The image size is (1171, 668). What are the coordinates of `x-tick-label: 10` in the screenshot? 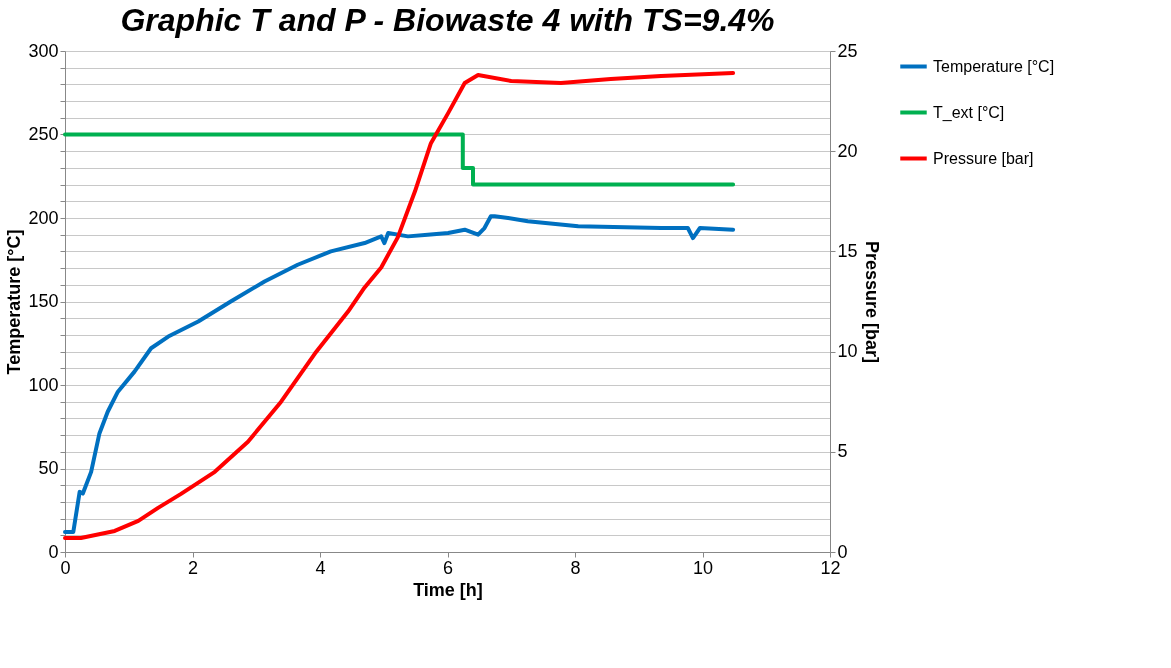 It's located at (703, 567).